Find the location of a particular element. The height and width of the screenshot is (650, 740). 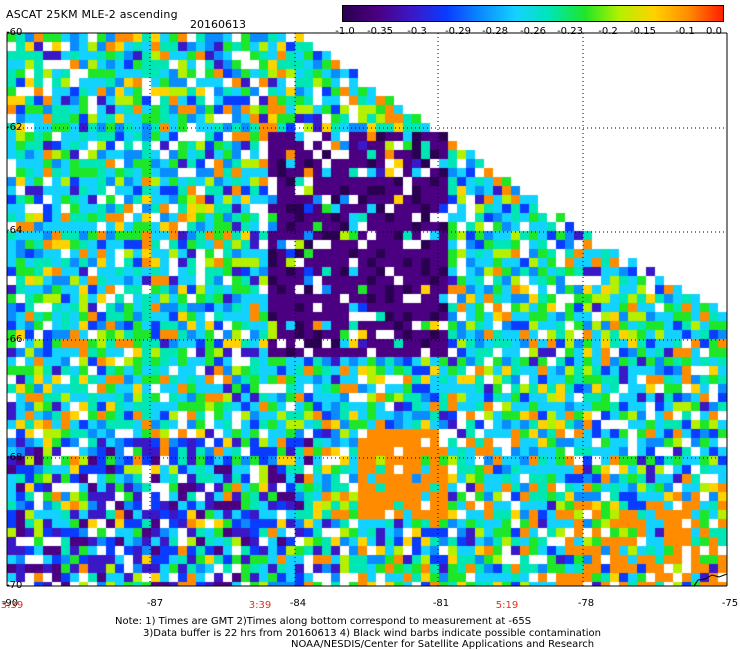

colorbar-label: -0.35 is located at coordinates (380, 31).